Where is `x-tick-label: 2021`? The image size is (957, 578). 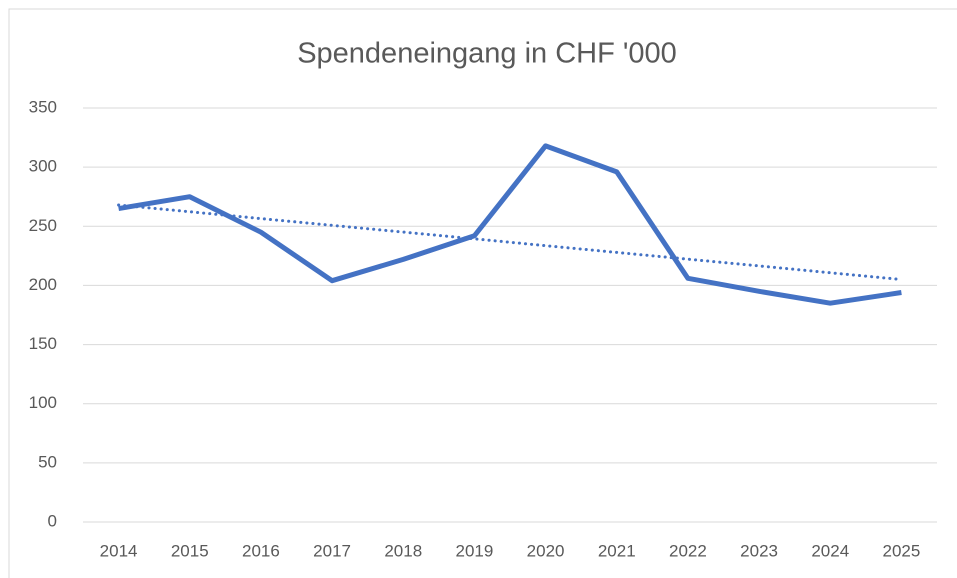 x-tick-label: 2021 is located at coordinates (617, 550).